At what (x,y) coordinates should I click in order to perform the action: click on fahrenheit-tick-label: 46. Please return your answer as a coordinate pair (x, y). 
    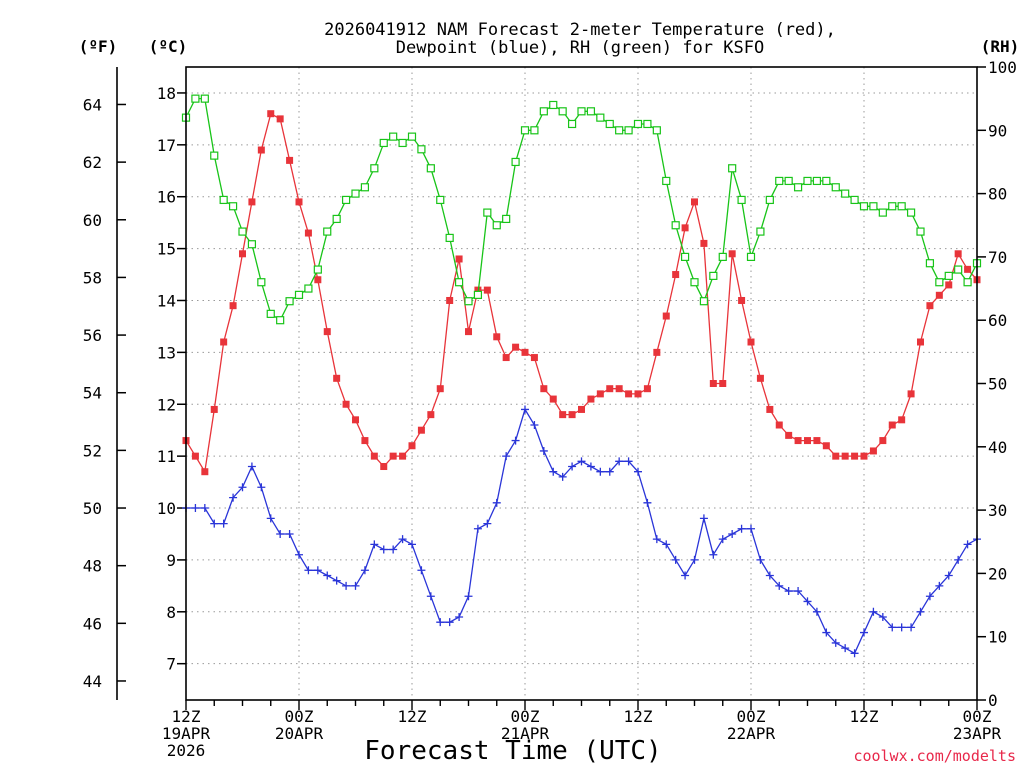
    Looking at the image, I should click on (92, 623).